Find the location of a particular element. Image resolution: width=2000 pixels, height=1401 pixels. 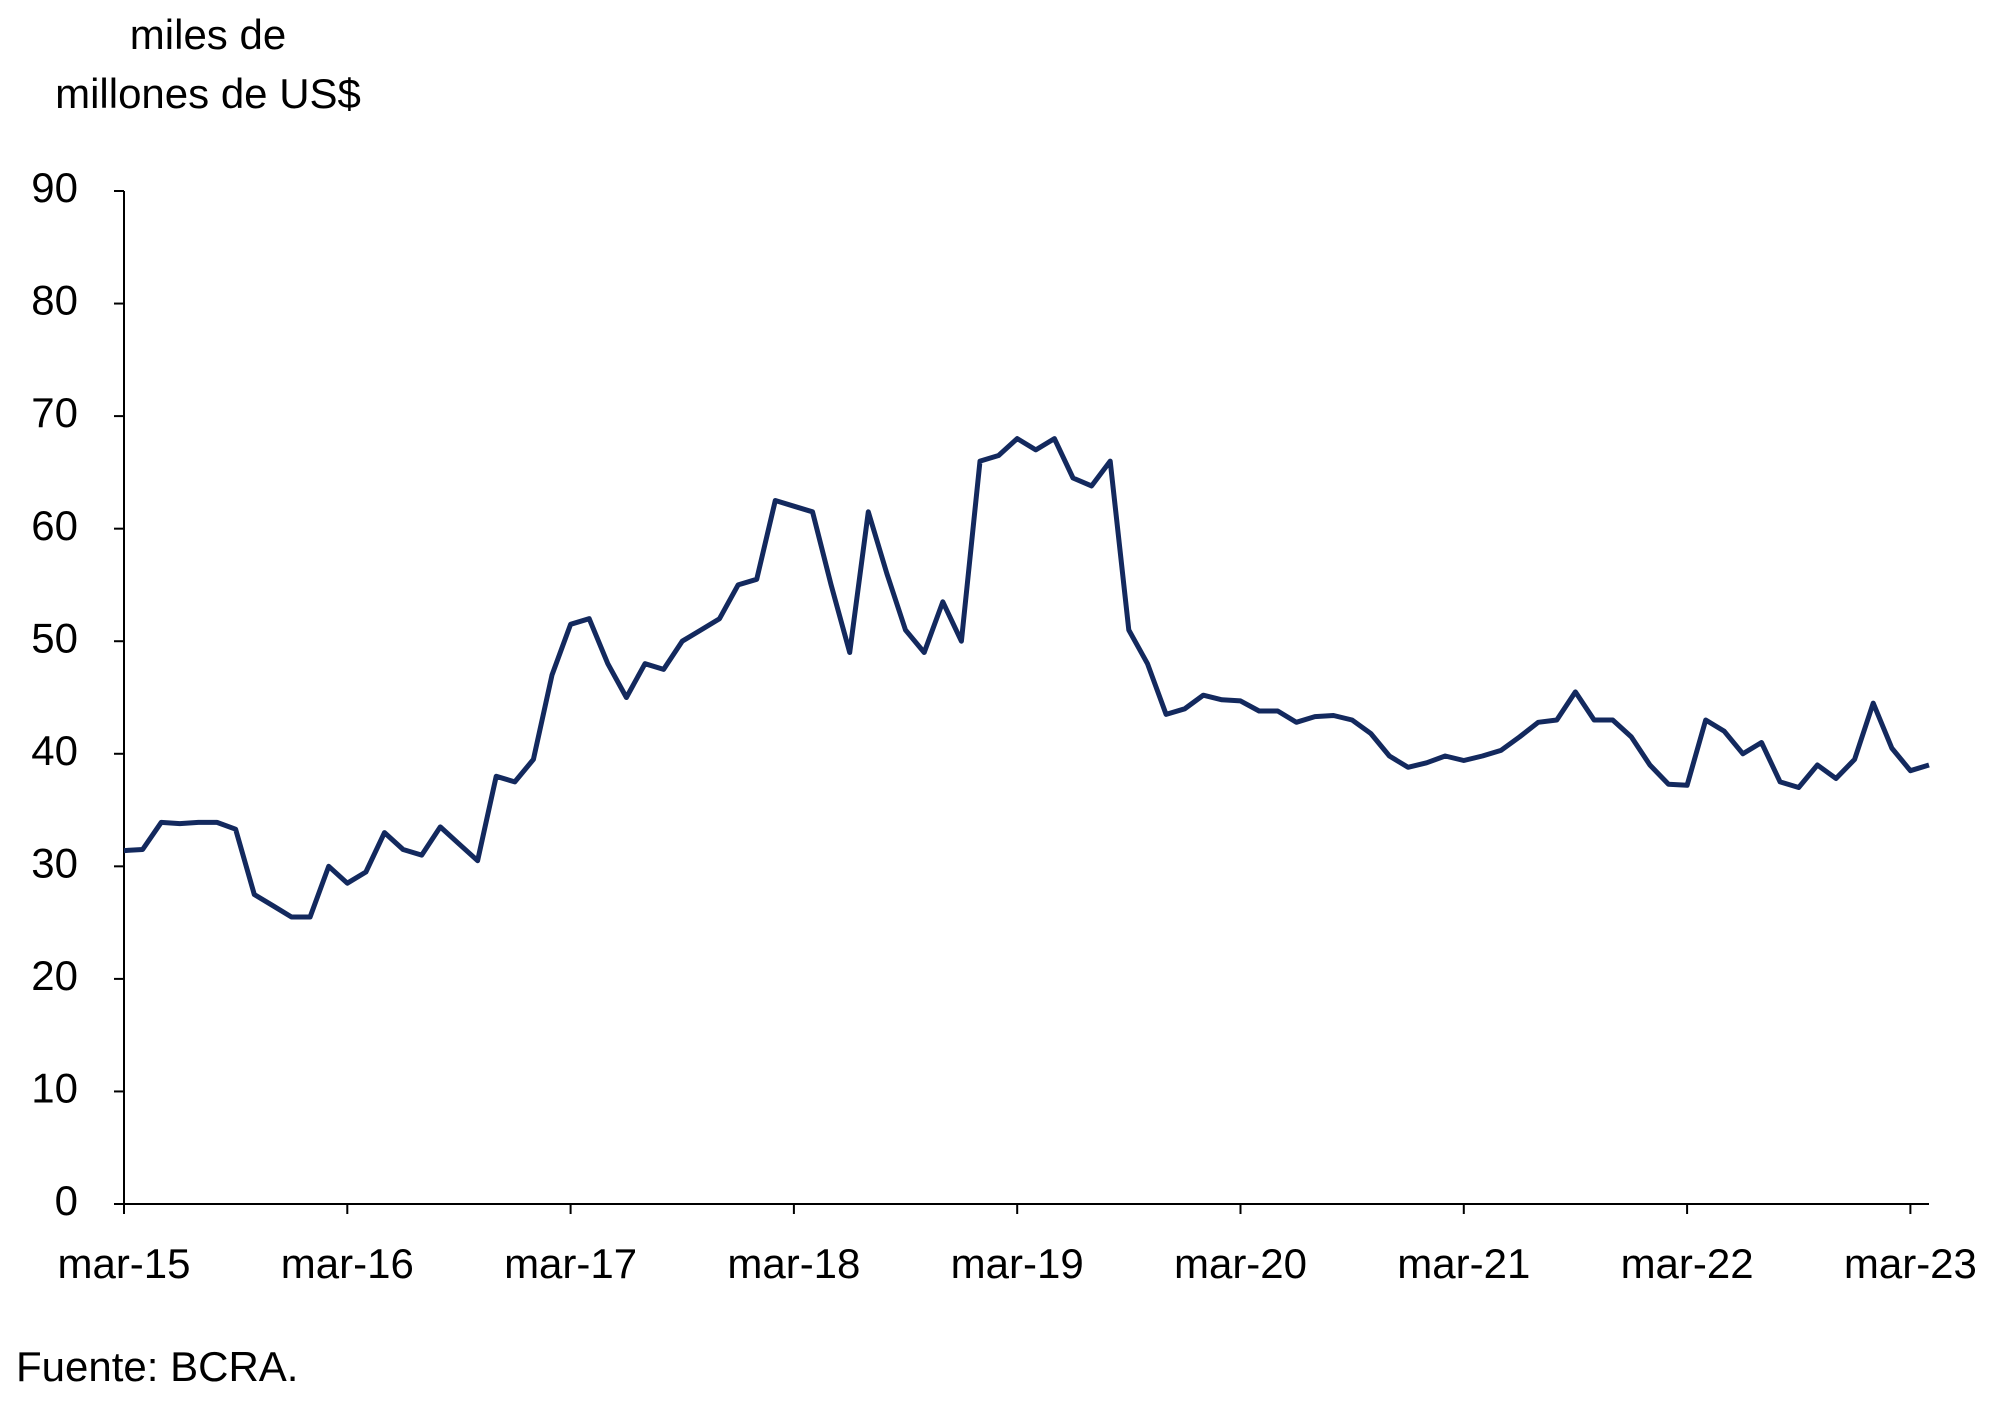

x-tick-label: mar-21 is located at coordinates (1463, 1263).